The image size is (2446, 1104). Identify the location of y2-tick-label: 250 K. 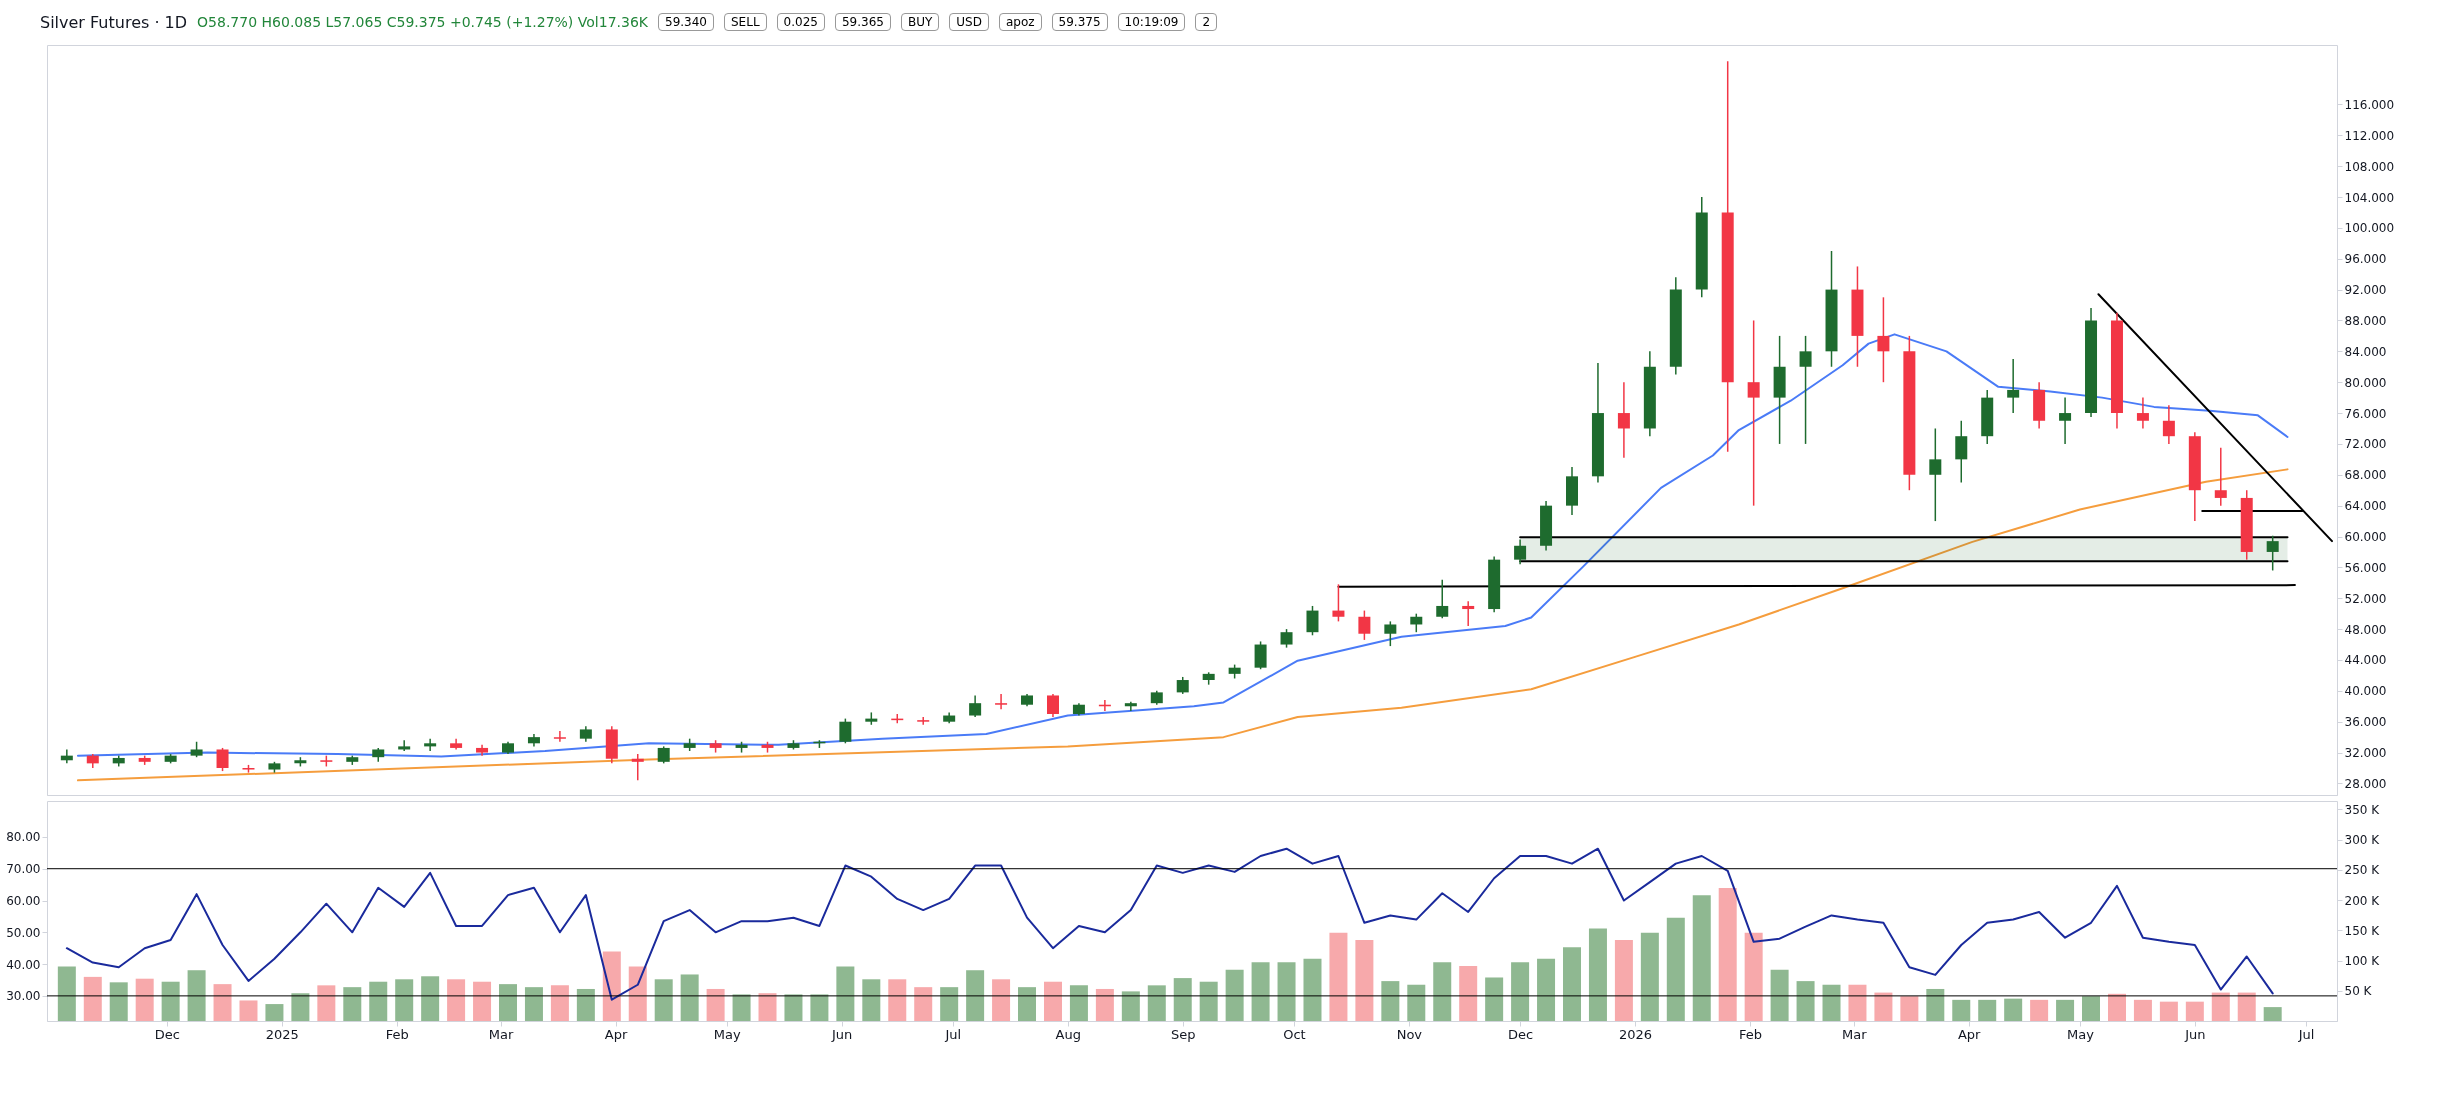
(2362, 870).